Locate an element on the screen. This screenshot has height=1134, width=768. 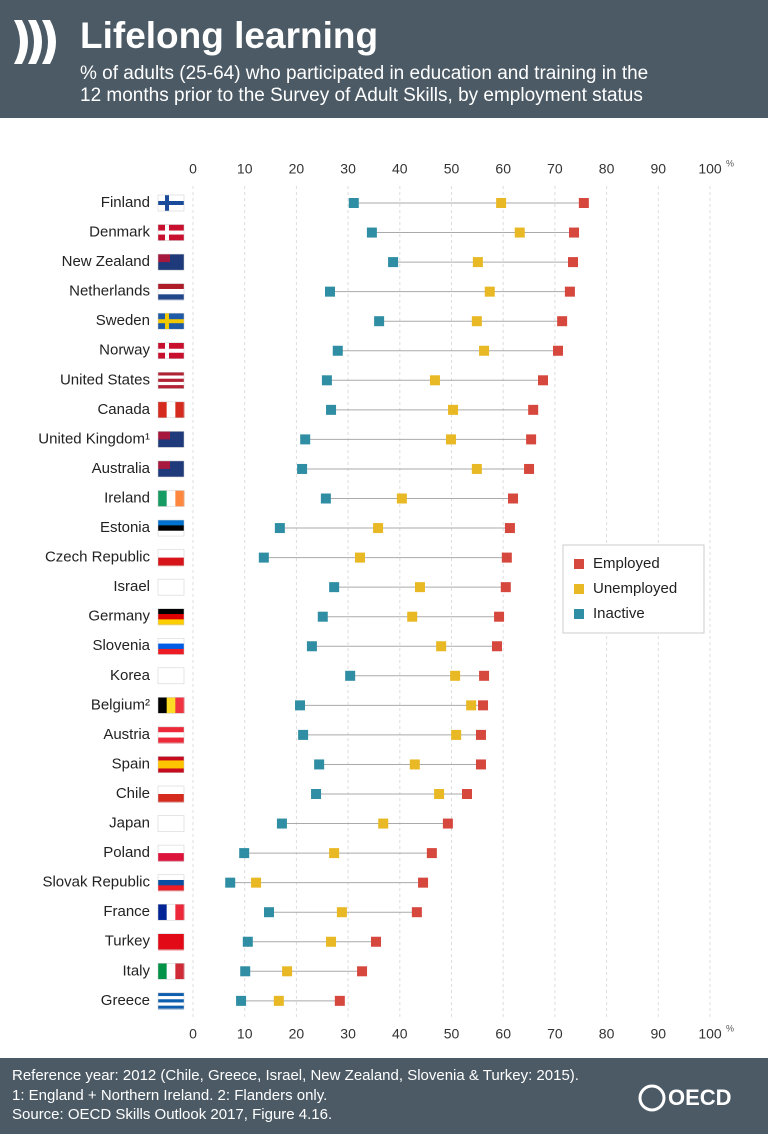
x-unit: % is located at coordinates (730, 1028).